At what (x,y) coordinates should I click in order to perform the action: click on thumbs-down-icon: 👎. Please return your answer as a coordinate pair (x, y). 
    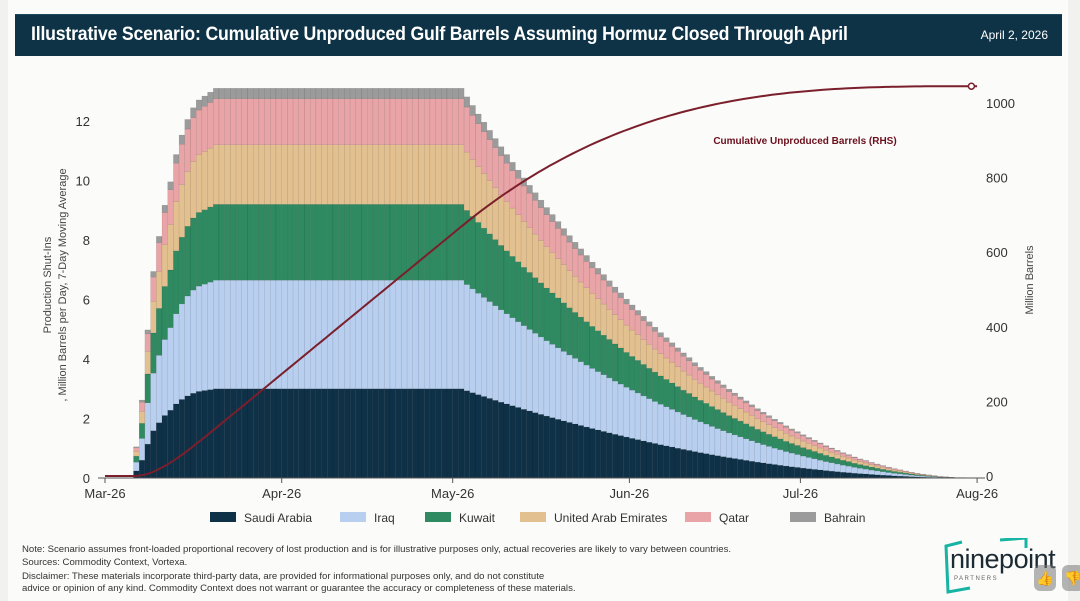
    Looking at the image, I should click on (1071, 578).